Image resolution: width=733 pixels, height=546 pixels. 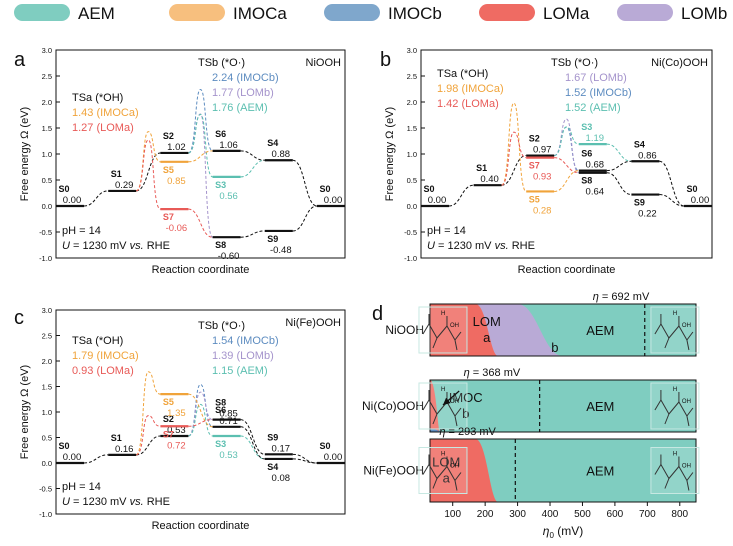 What do you see at coordinates (593, 108) in the screenshot?
I see `tsb-value-aem: 1.52 (AEM)` at bounding box center [593, 108].